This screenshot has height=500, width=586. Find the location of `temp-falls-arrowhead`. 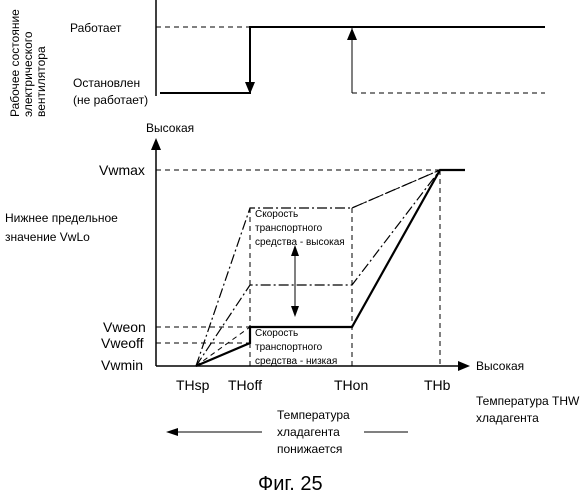

temp-falls-arrowhead is located at coordinates (172, 432).